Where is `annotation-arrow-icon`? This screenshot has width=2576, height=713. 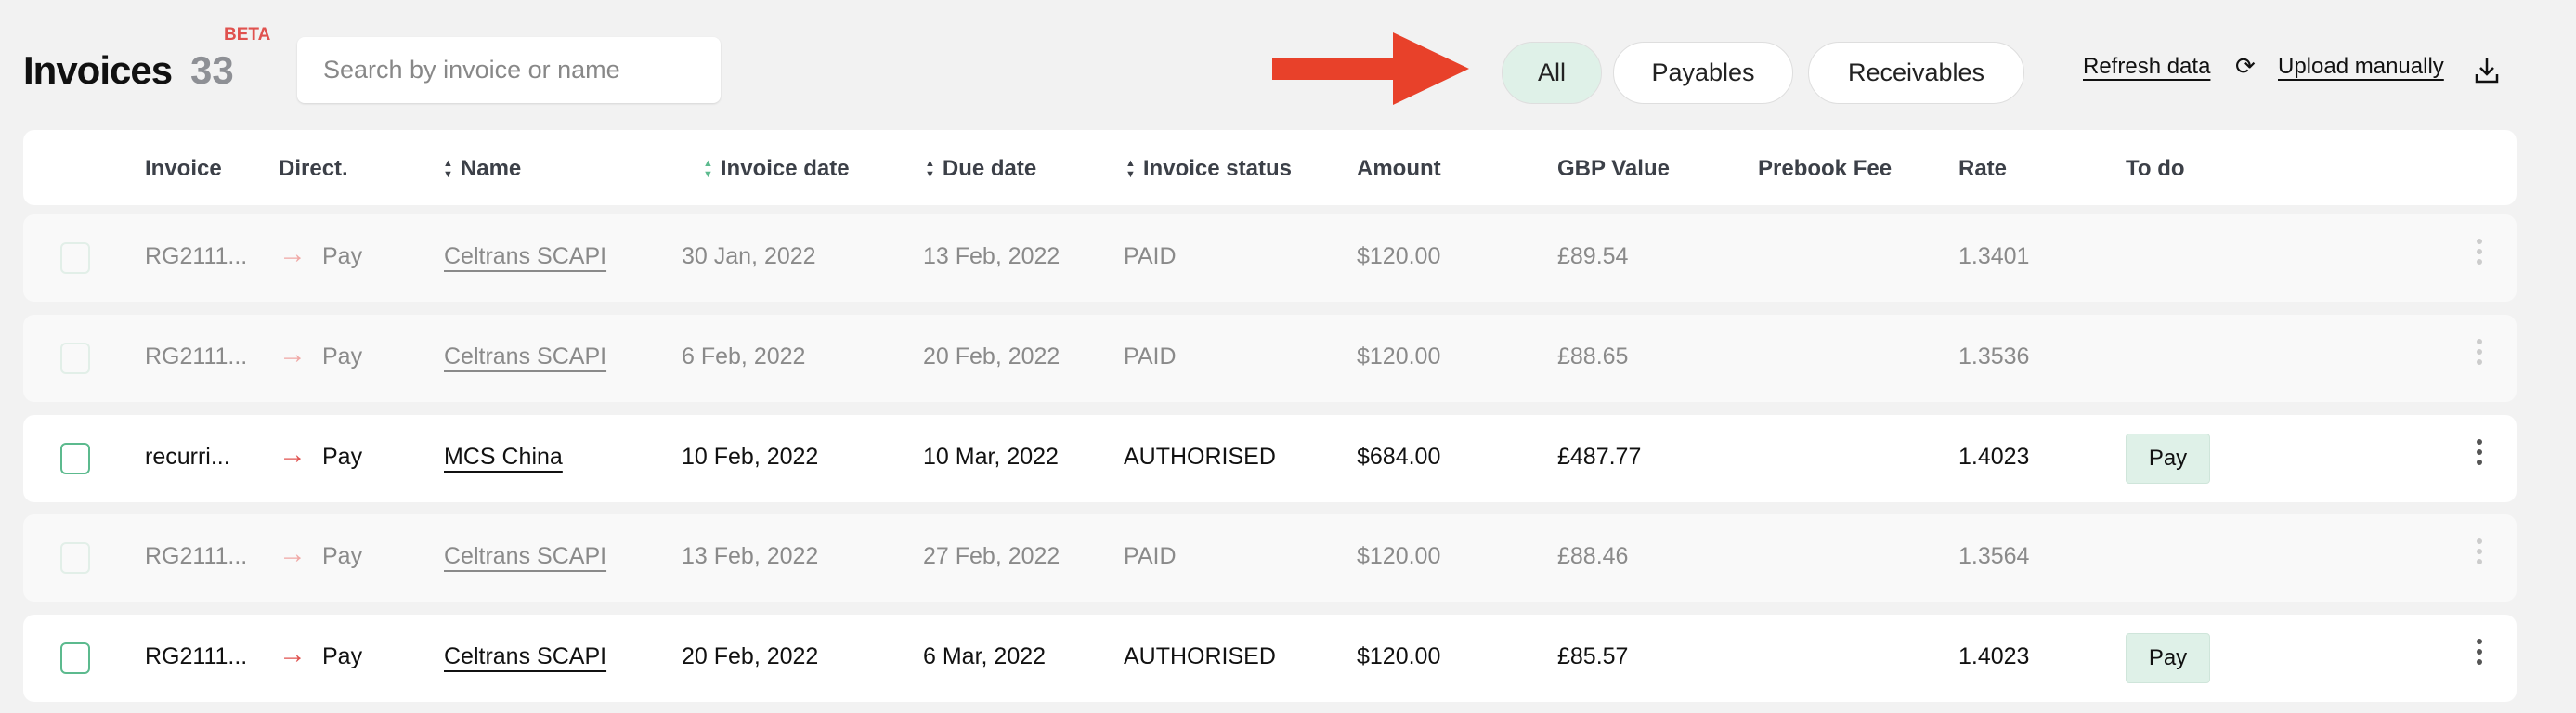
annotation-arrow-icon is located at coordinates (1370, 68).